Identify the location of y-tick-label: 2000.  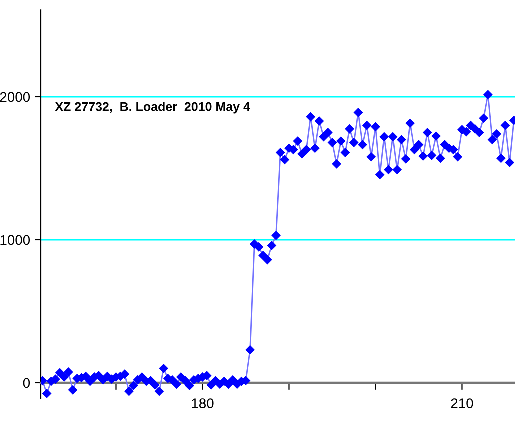
(15, 97).